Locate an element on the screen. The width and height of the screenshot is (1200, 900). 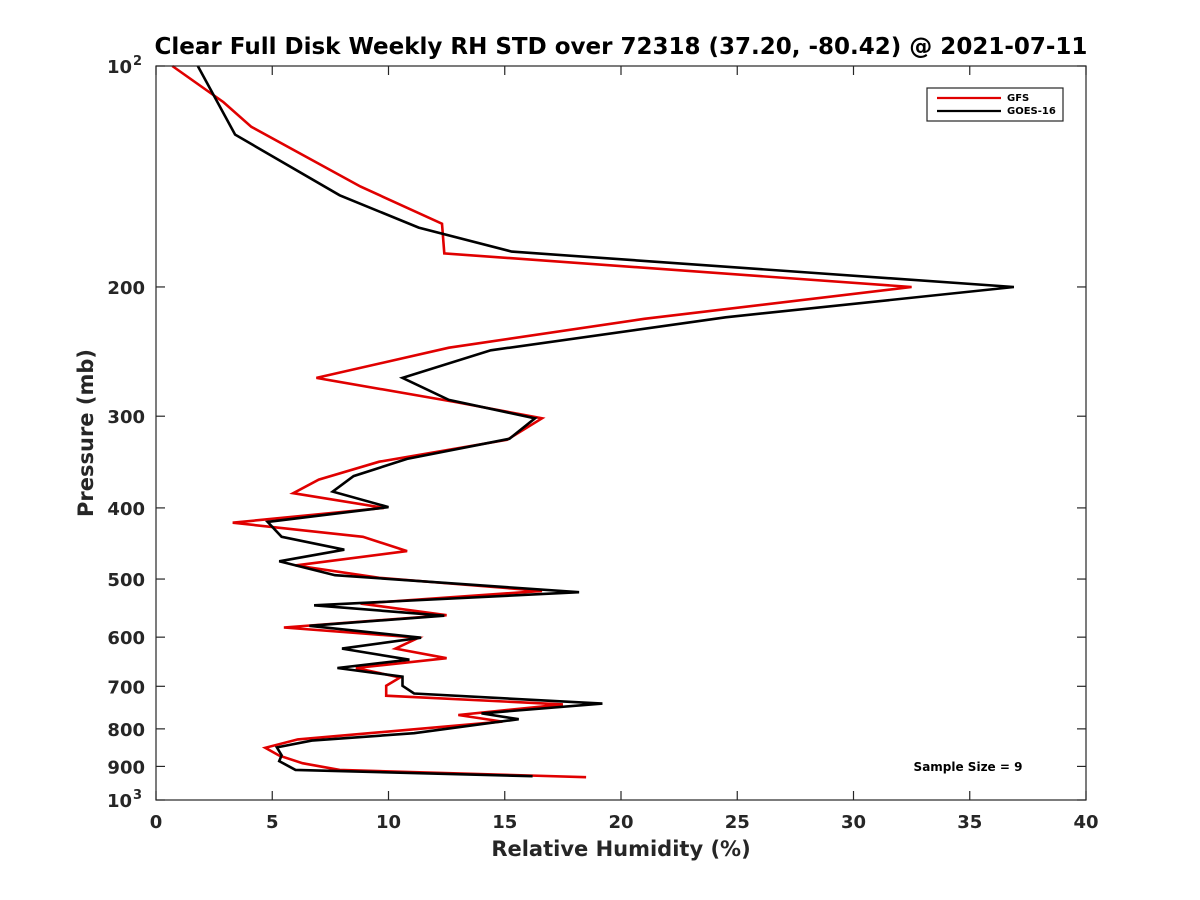
x-tick-label: 25 is located at coordinates (737, 822).